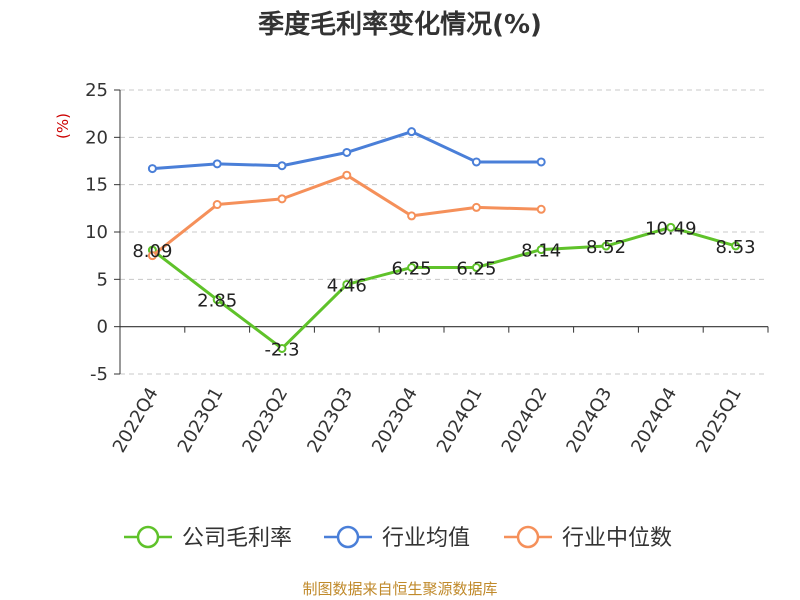  Describe the element at coordinates (589, 420) in the screenshot. I see `x-tick-label: 2024Q3` at that location.